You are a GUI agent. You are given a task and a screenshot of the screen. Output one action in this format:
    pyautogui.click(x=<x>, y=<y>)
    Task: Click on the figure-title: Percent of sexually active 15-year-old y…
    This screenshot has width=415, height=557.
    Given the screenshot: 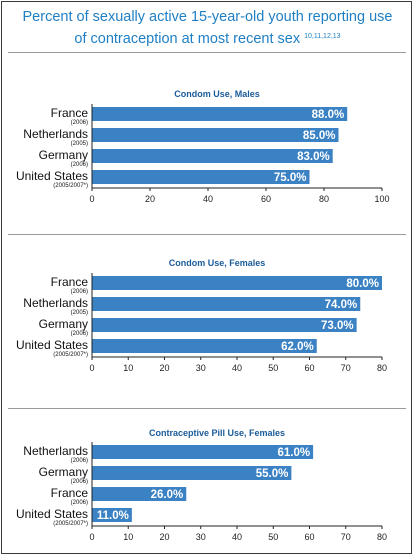 What is the action you would take?
    pyautogui.click(x=207, y=28)
    